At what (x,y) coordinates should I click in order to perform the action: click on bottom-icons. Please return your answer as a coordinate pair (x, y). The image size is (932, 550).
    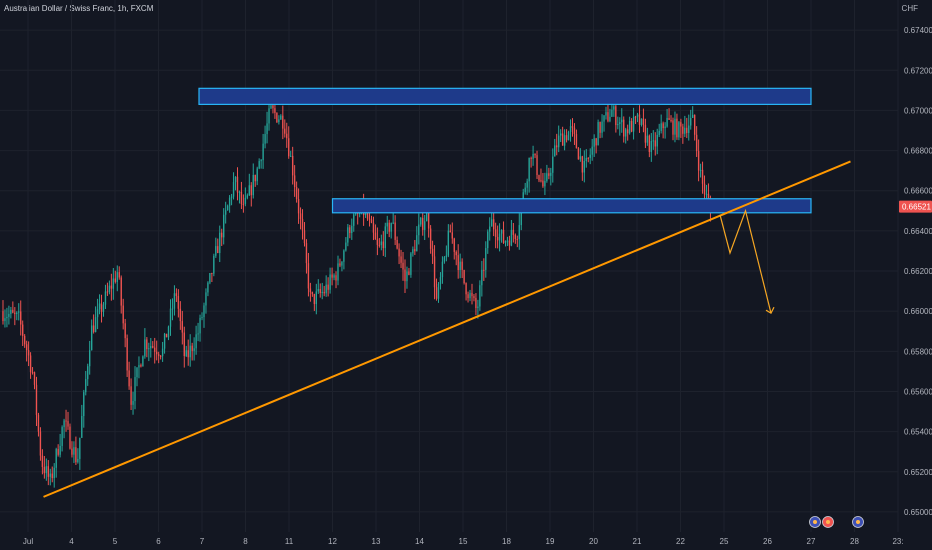
    Looking at the image, I should click on (836, 522).